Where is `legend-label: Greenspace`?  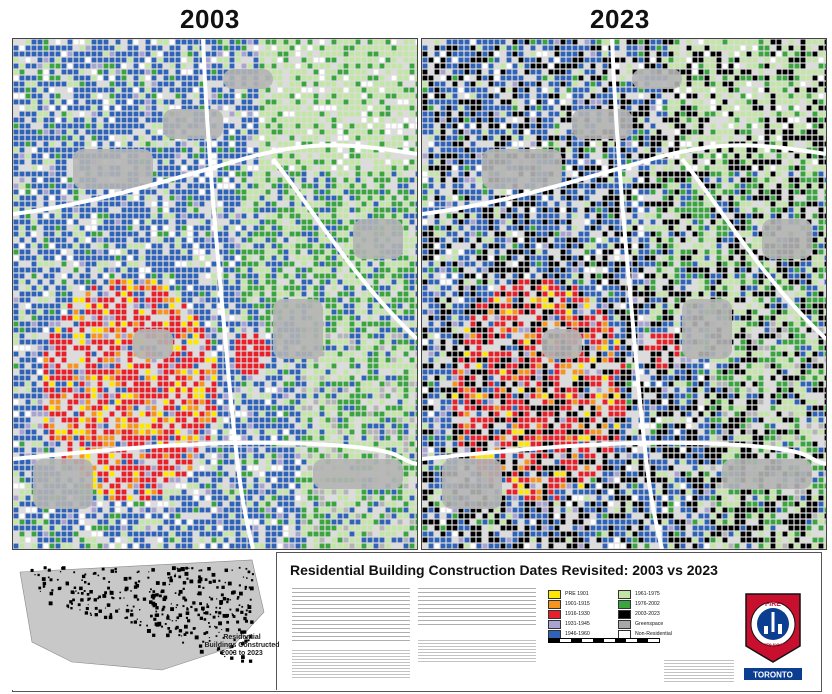 legend-label: Greenspace is located at coordinates (649, 624).